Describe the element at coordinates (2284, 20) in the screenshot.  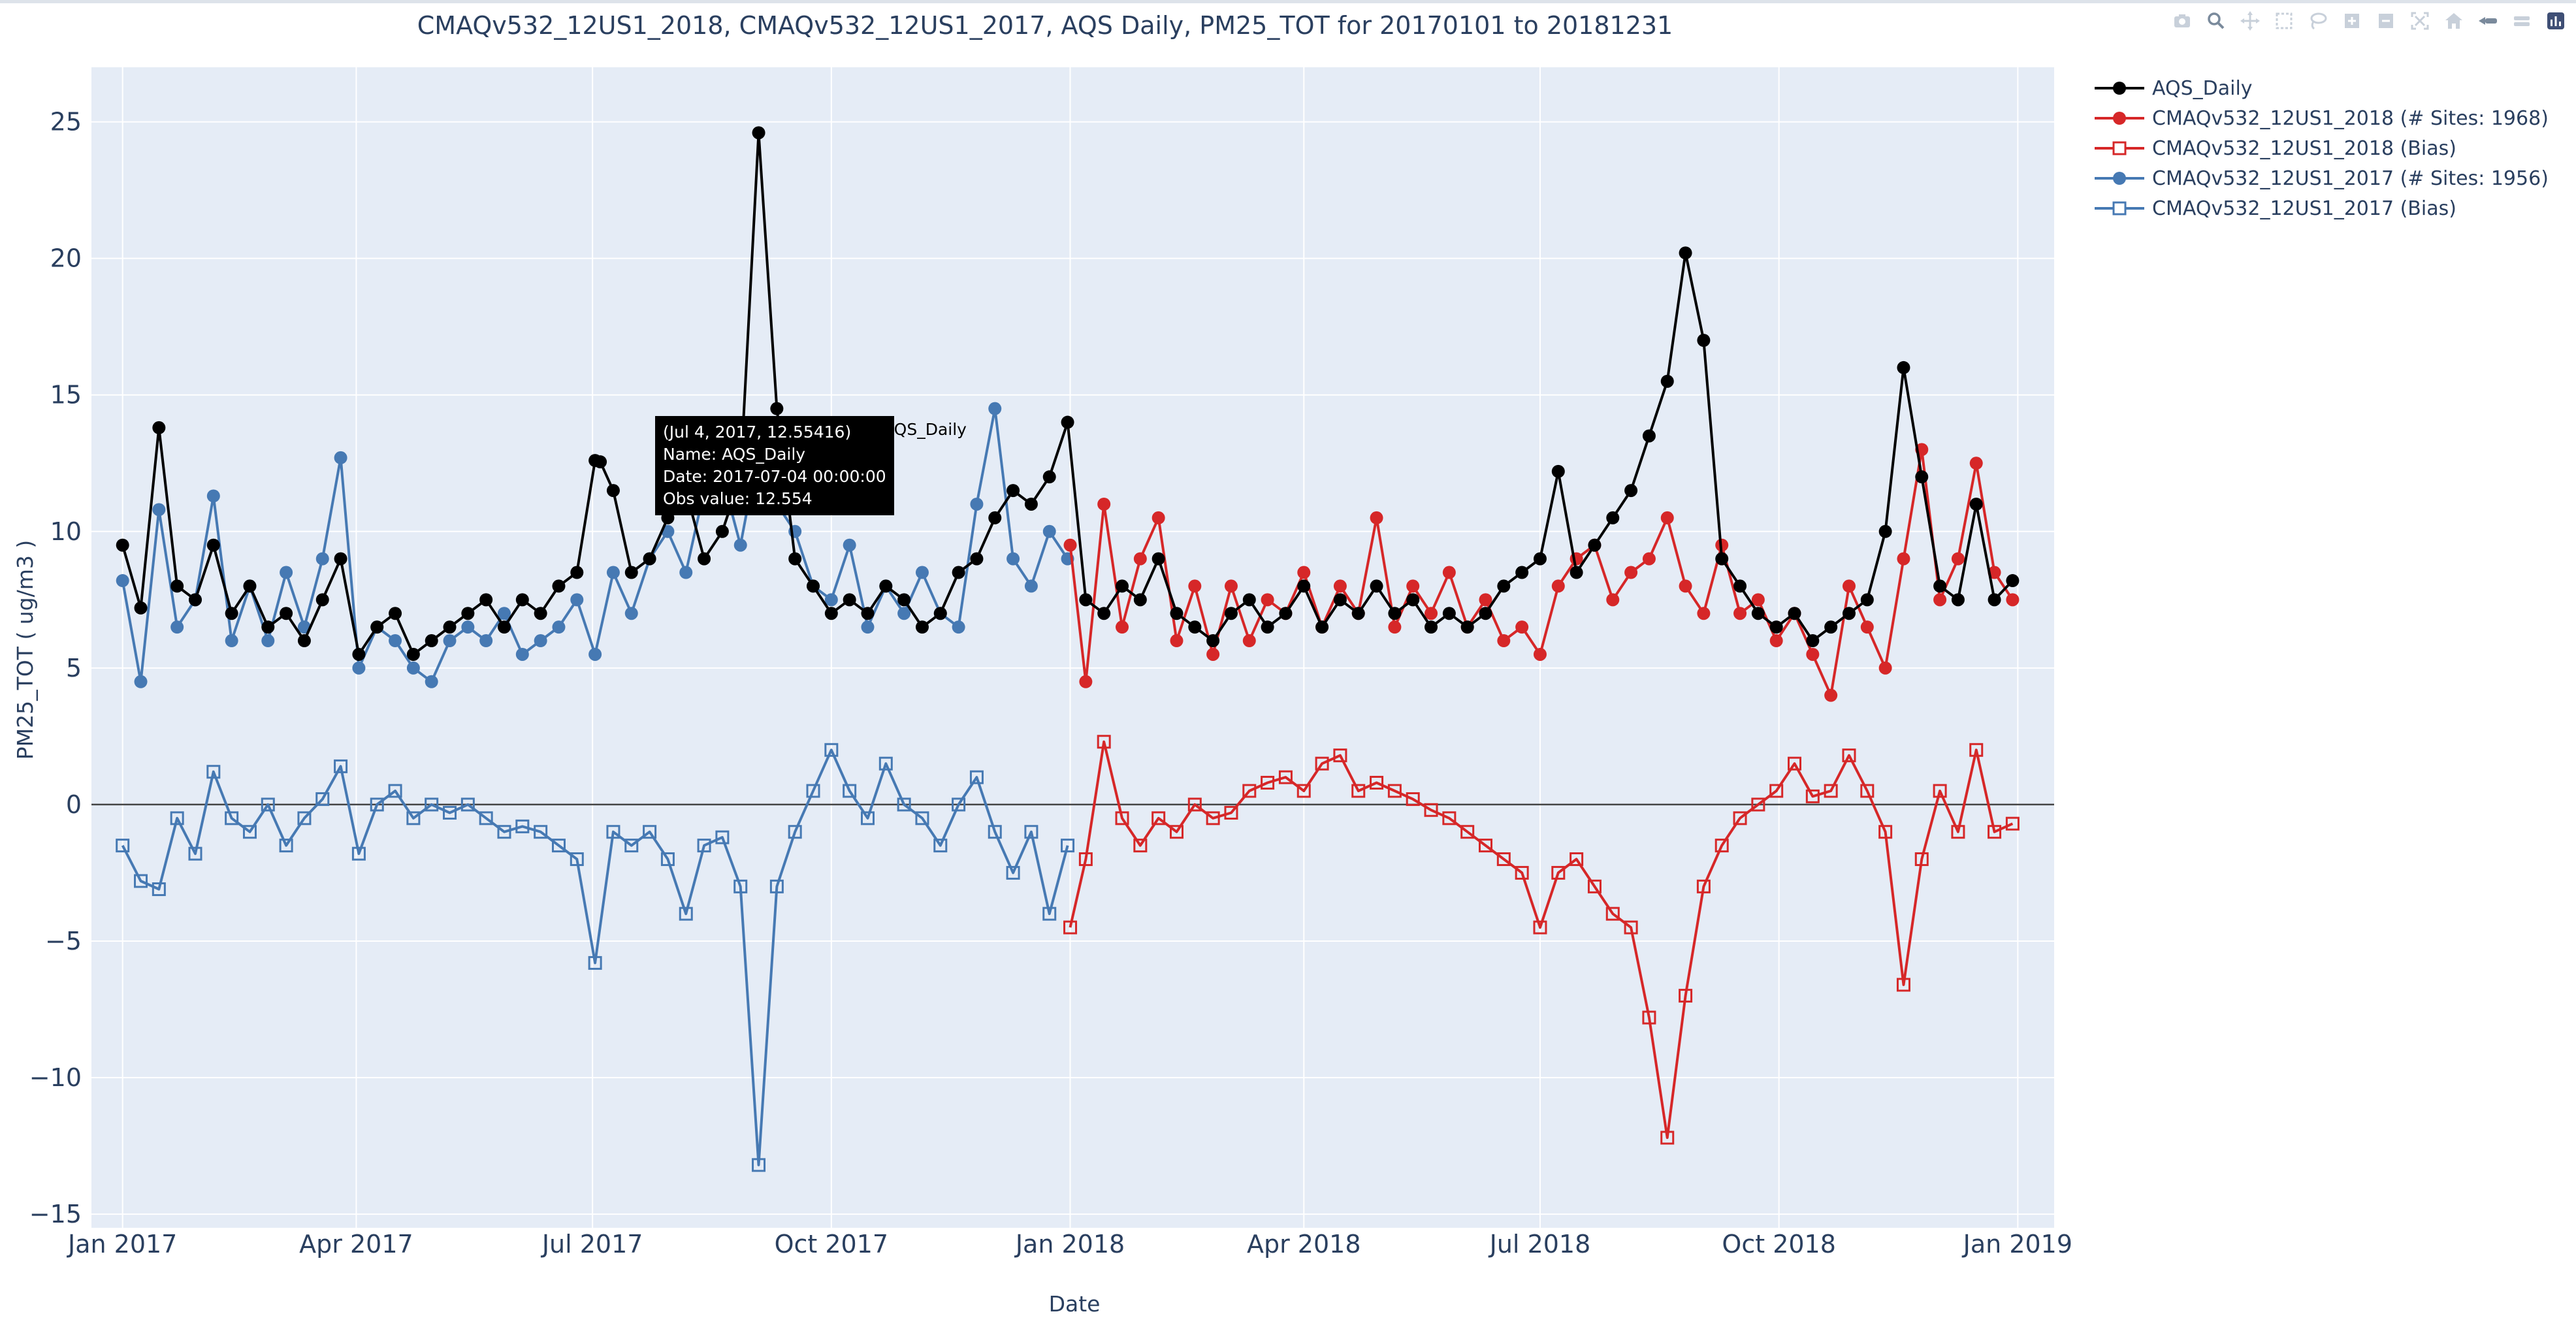
I see `box-select-icon` at that location.